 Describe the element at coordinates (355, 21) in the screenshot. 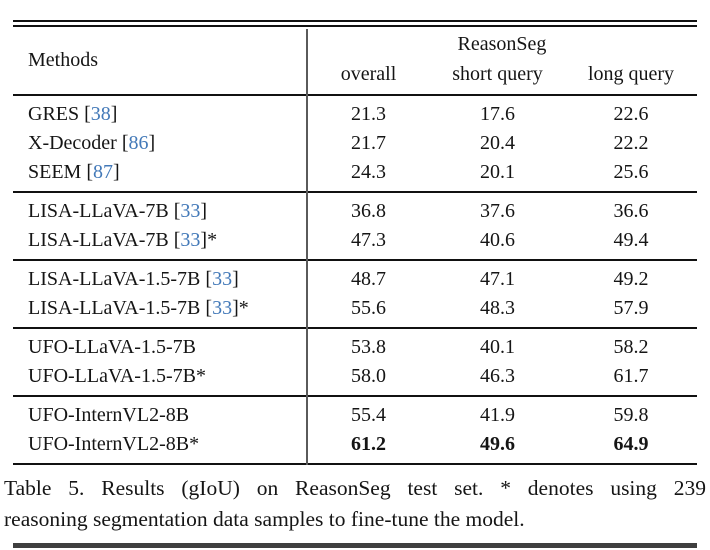

I see `top-rule-outer` at that location.